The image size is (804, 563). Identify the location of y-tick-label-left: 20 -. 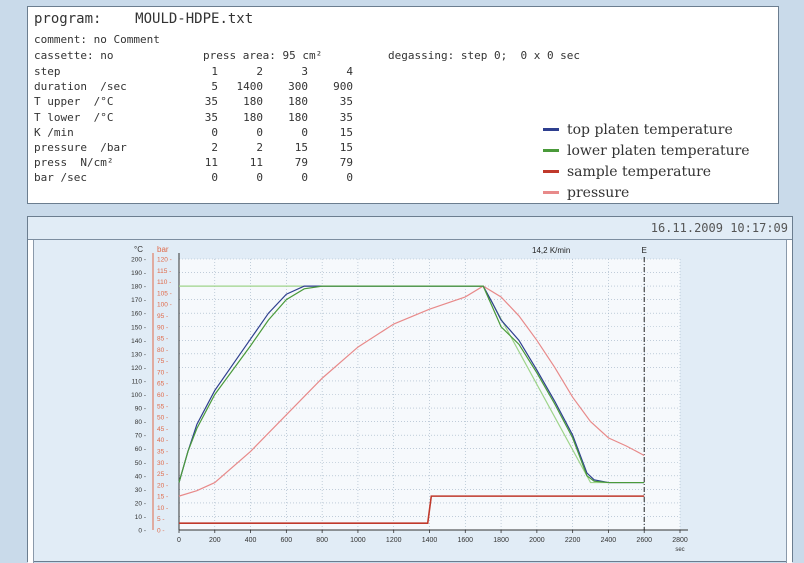
(140, 503).